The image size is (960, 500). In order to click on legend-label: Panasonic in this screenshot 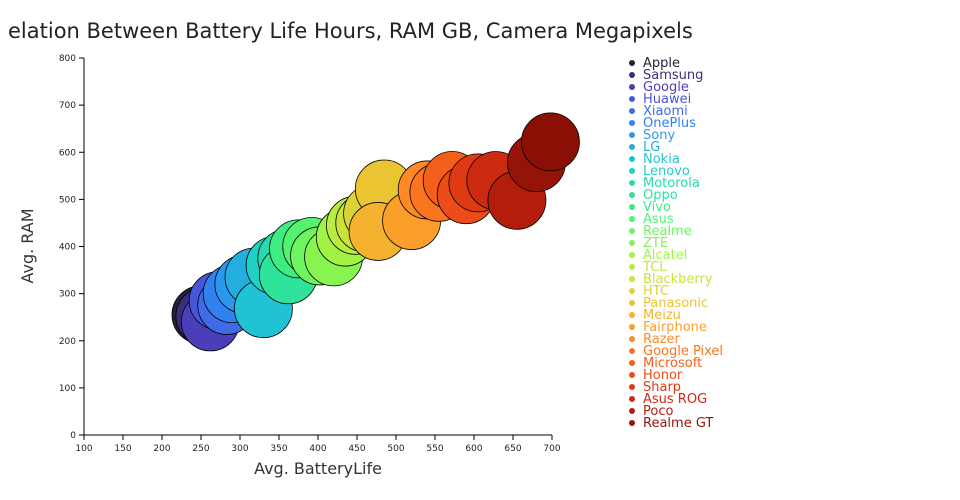, I will do `click(675, 303)`.